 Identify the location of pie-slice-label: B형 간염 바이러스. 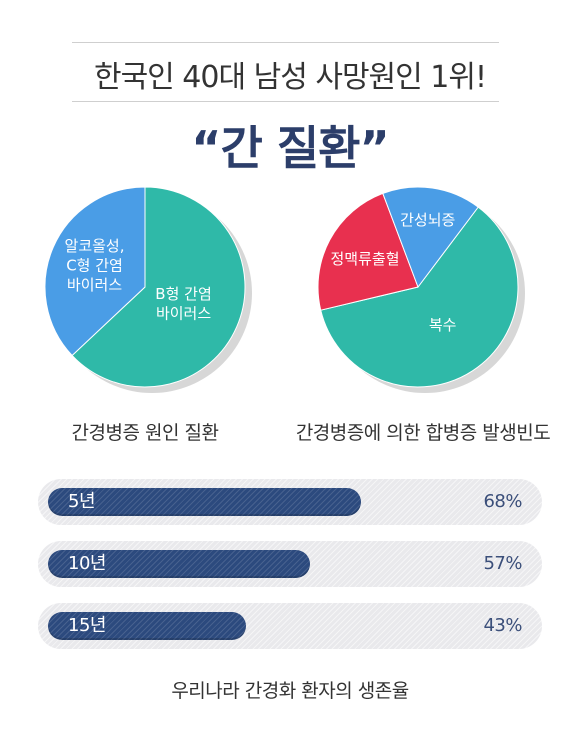
(183, 304).